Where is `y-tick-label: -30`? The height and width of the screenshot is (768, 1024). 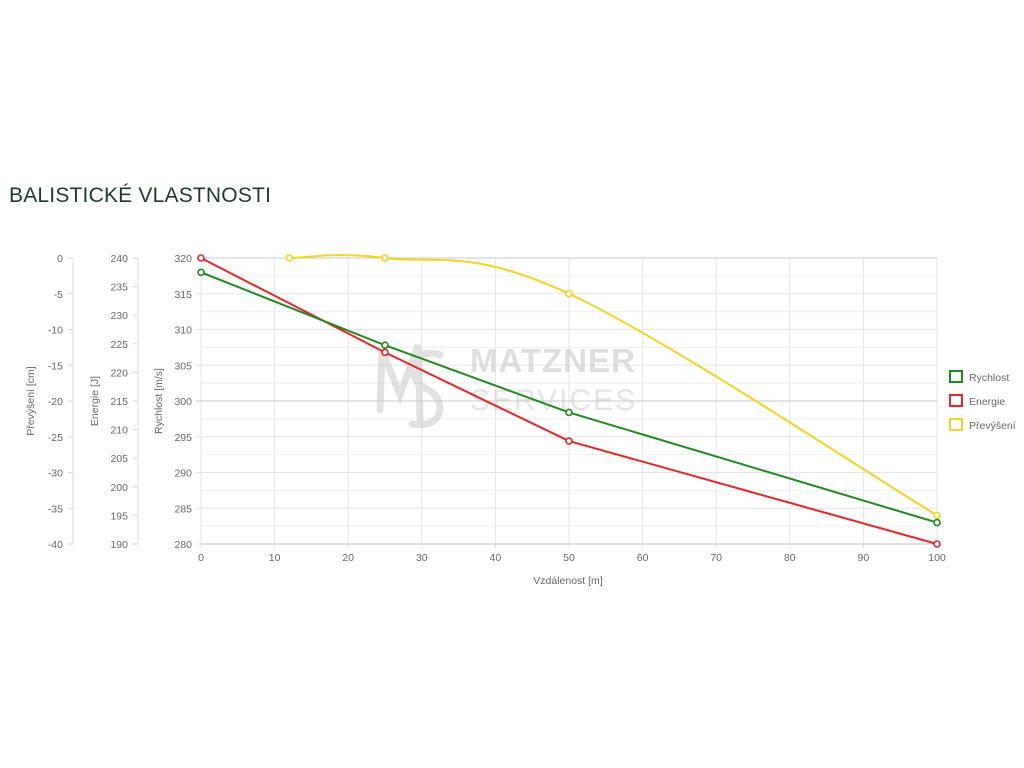
y-tick-label: -30 is located at coordinates (55, 474).